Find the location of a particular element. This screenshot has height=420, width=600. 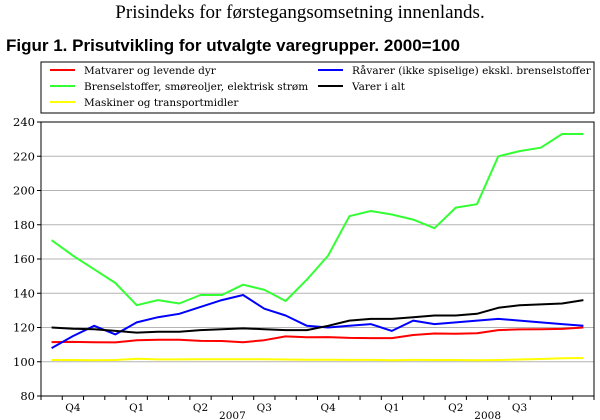

legend-box is located at coordinates (317, 87).